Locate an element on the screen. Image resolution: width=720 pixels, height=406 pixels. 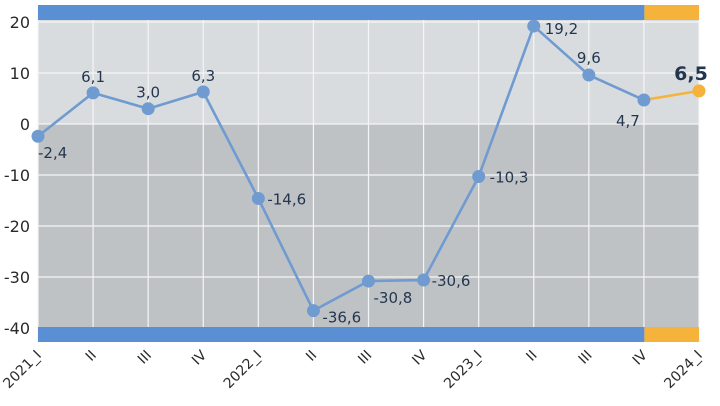
x-tick-label: 2023_I is located at coordinates (463, 370).